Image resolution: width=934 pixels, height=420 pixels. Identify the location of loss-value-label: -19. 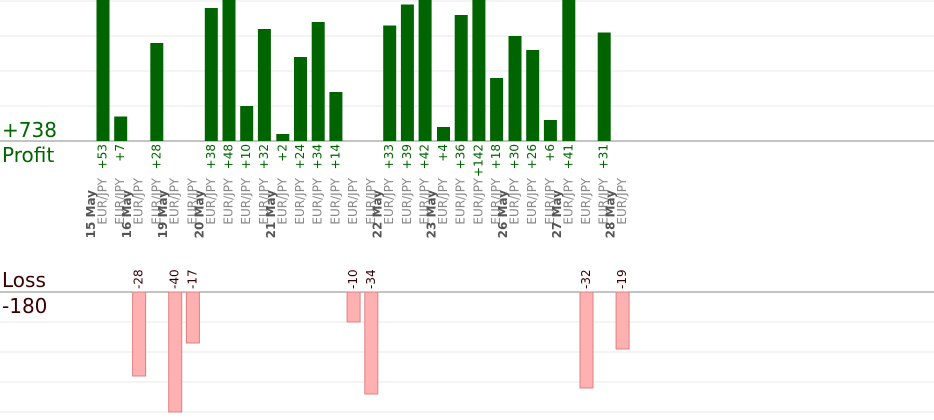
(622, 279).